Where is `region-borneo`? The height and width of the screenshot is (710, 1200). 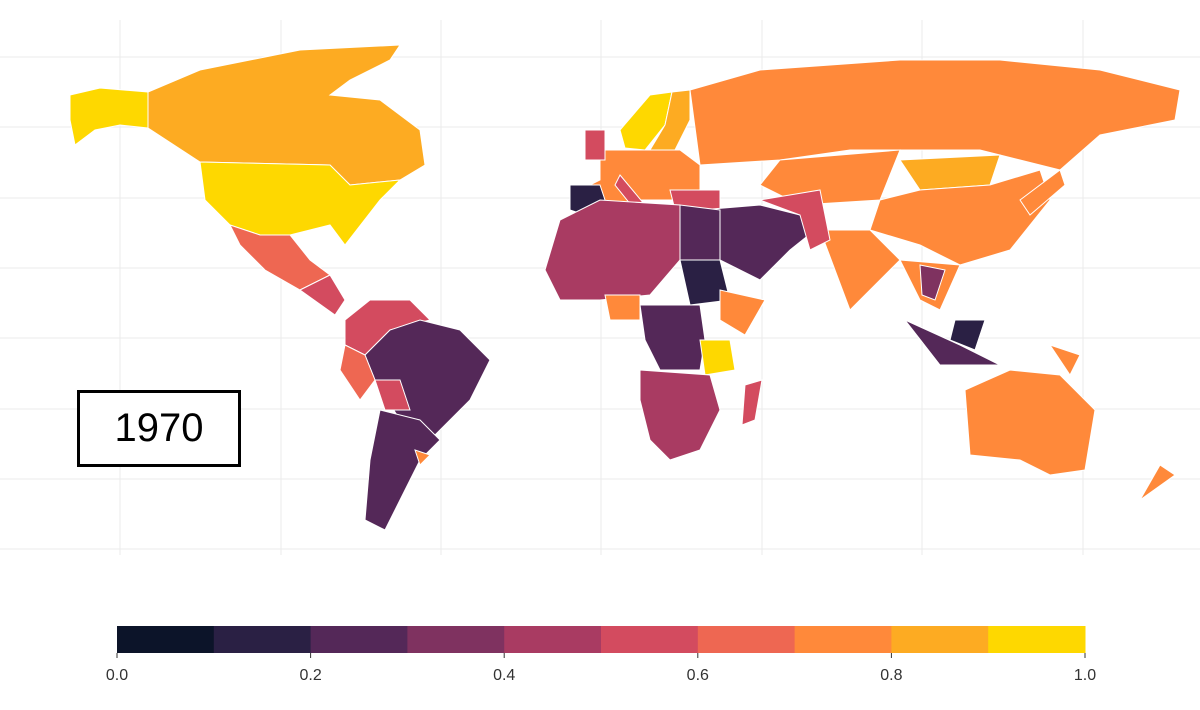 region-borneo is located at coordinates (967, 335).